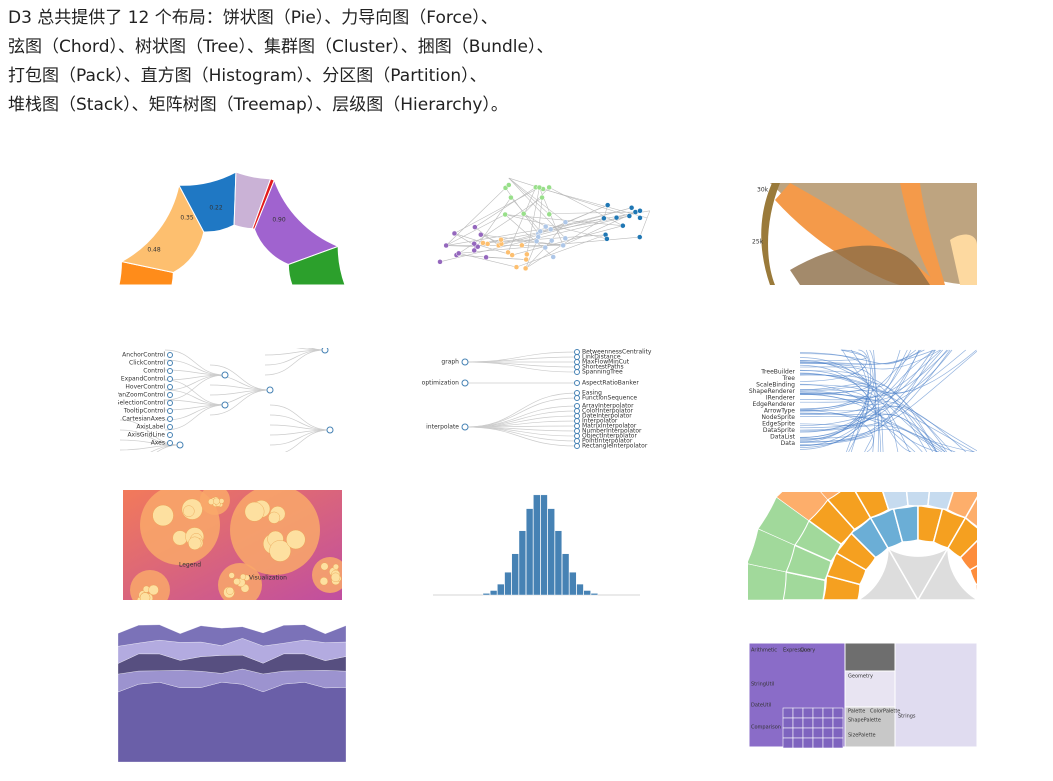  What do you see at coordinates (158, 443) in the screenshot?
I see `label: Axes` at bounding box center [158, 443].